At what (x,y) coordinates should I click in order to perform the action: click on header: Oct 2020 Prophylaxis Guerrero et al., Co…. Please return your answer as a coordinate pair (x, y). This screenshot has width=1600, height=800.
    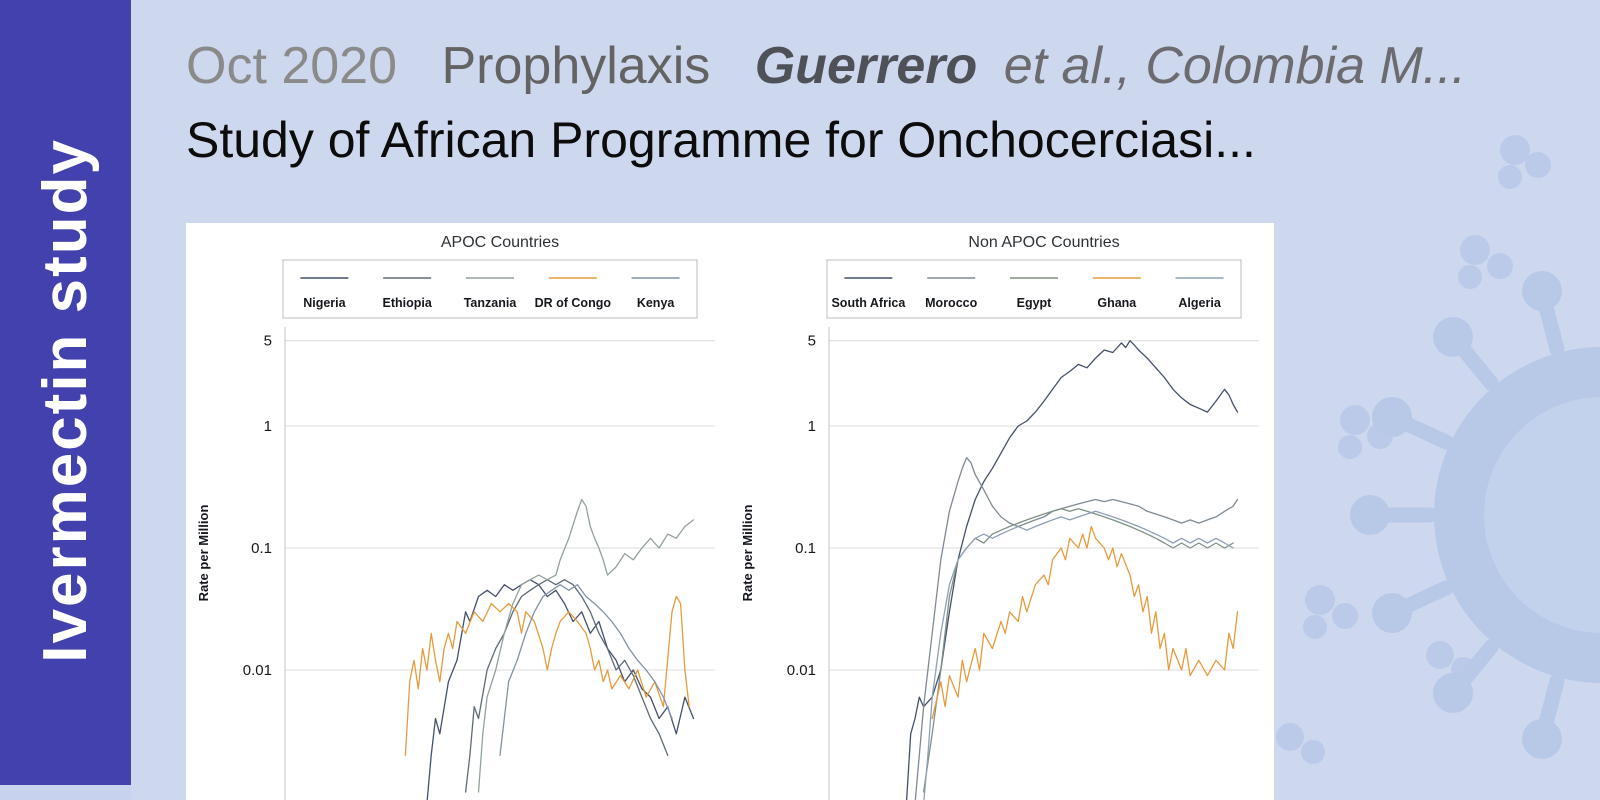
    Looking at the image, I should click on (881, 103).